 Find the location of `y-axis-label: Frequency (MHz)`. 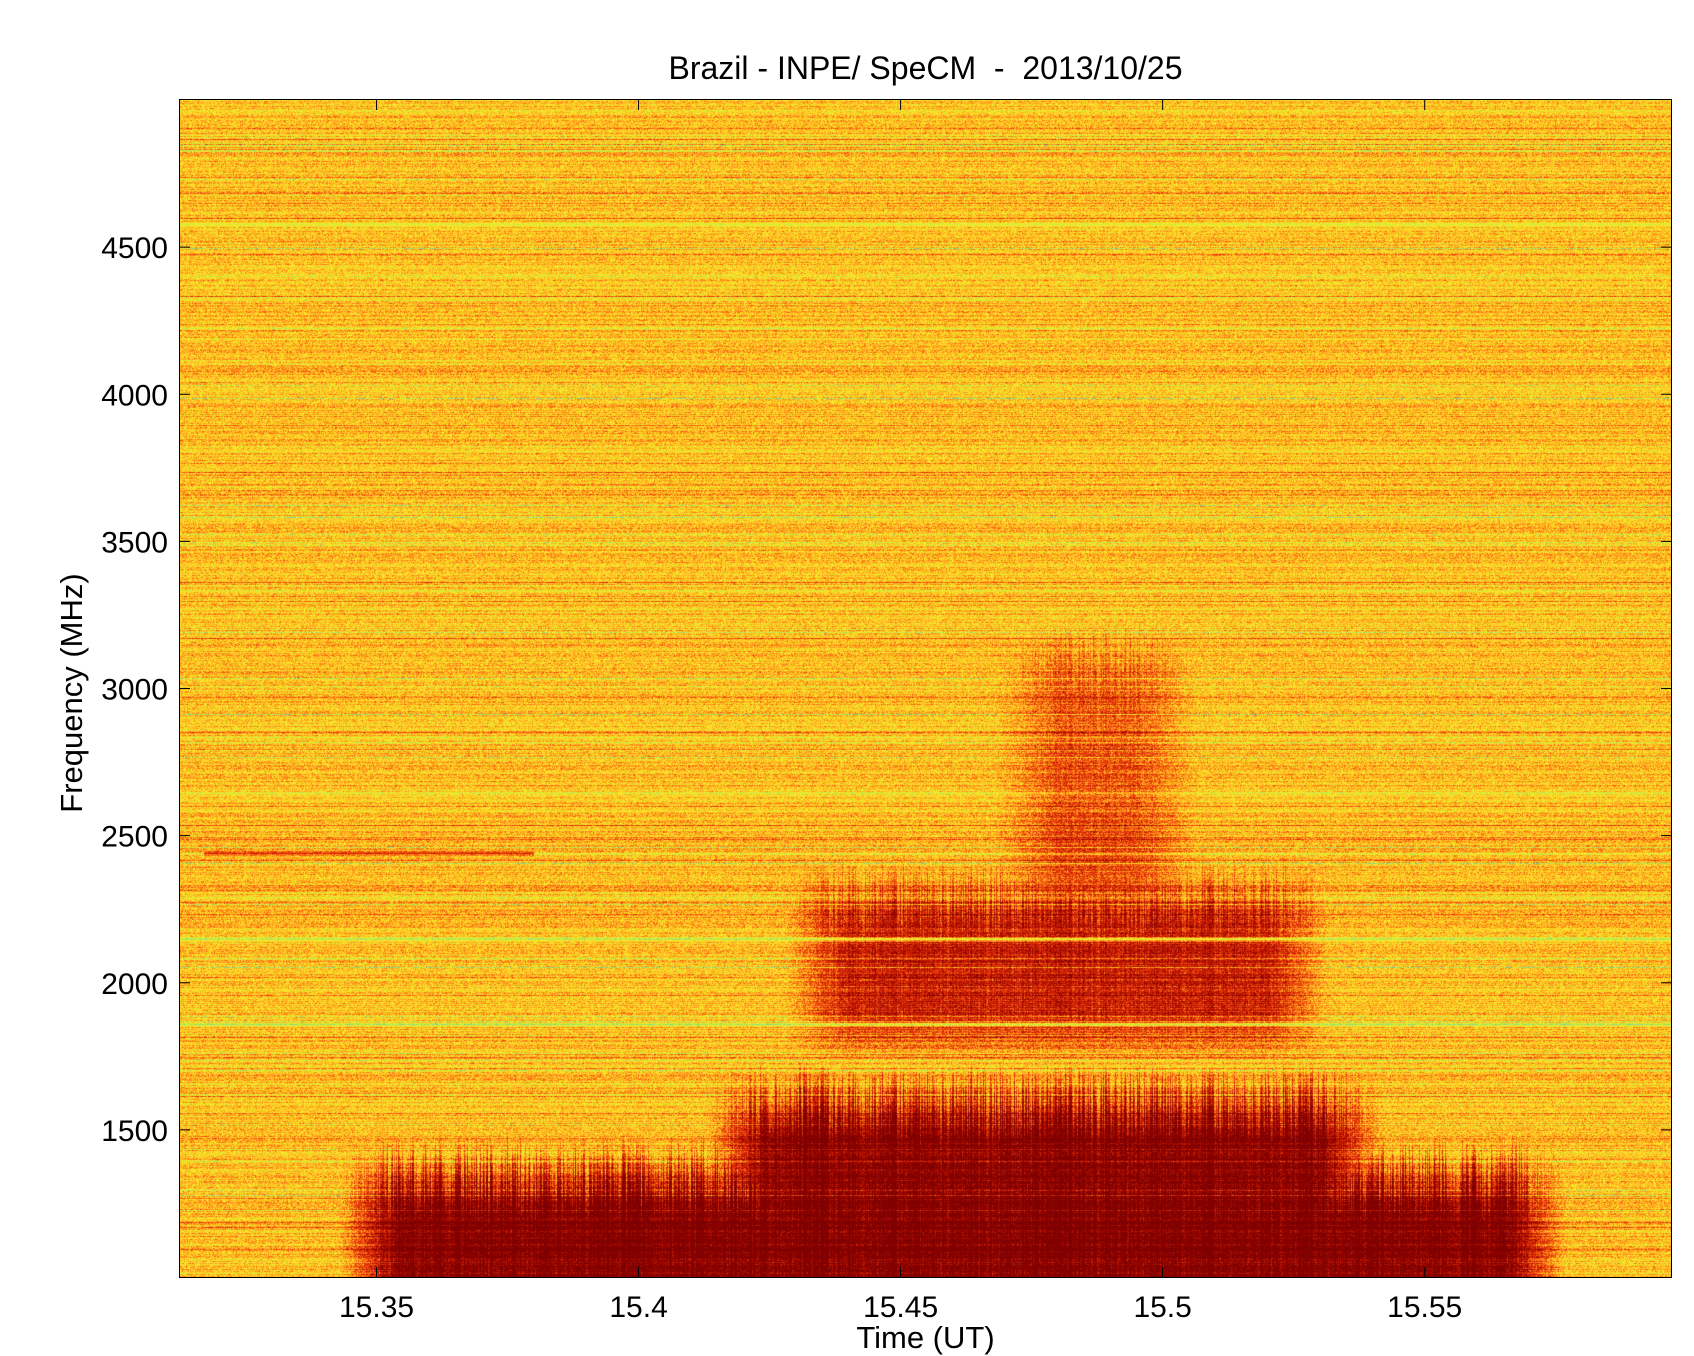

y-axis-label: Frequency (MHz) is located at coordinates (71, 693).